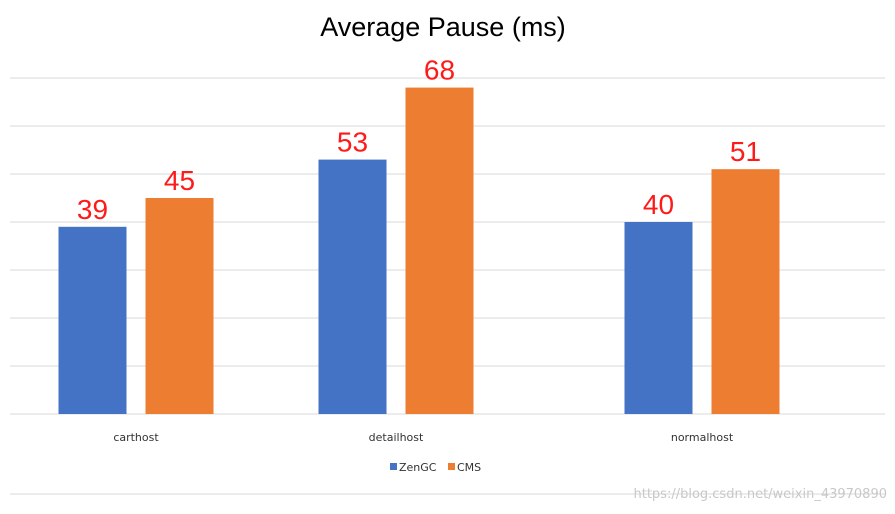 The height and width of the screenshot is (514, 895). I want to click on category-label-detailhost: detailhost, so click(396, 437).